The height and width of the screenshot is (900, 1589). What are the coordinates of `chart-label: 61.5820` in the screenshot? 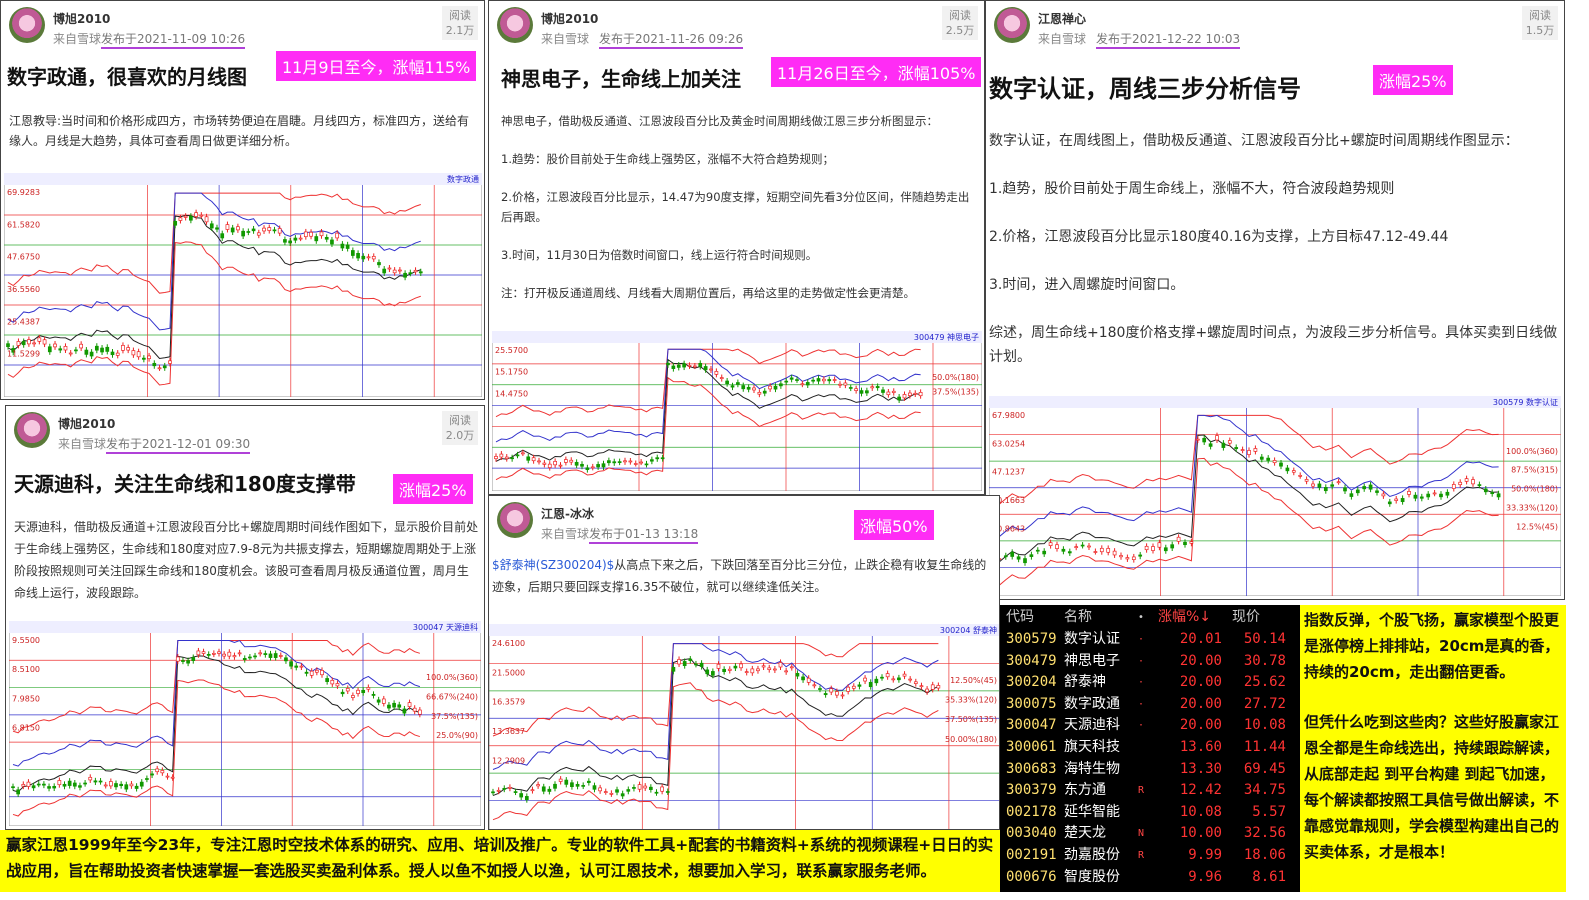 It's located at (23, 224).